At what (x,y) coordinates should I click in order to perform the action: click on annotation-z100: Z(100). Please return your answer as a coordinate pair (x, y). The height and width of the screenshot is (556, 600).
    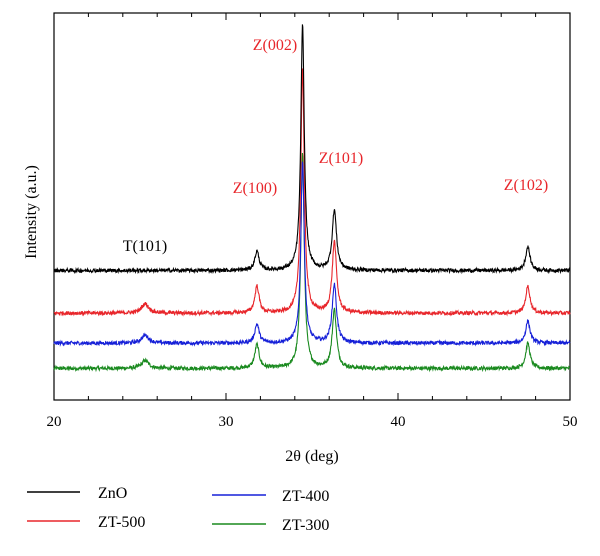
    Looking at the image, I should click on (255, 188).